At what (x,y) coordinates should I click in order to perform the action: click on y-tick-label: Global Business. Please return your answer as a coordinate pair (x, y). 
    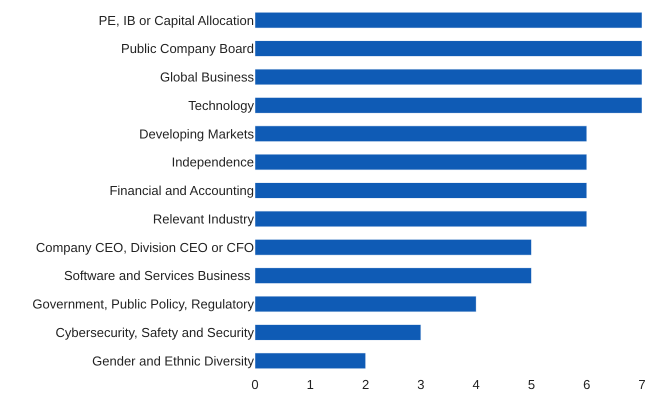
    Looking at the image, I should click on (207, 77).